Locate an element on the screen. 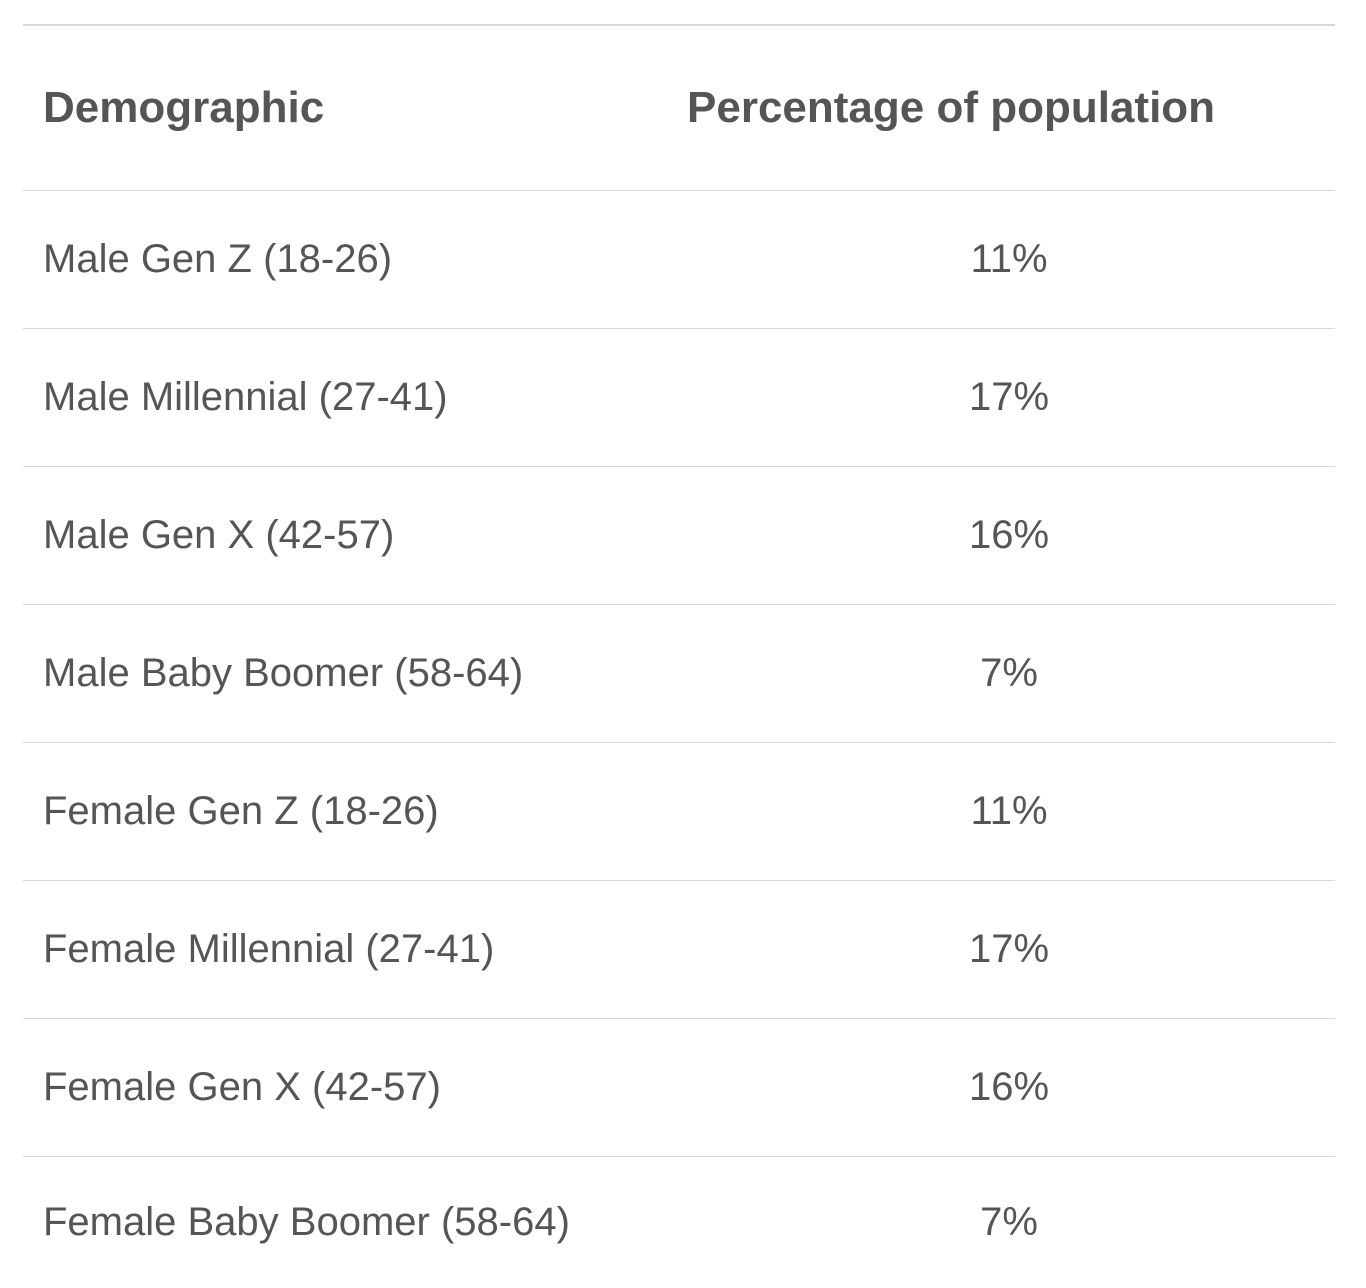  table-row: Male Baby Boomer (58-64) 7% is located at coordinates (679, 673).